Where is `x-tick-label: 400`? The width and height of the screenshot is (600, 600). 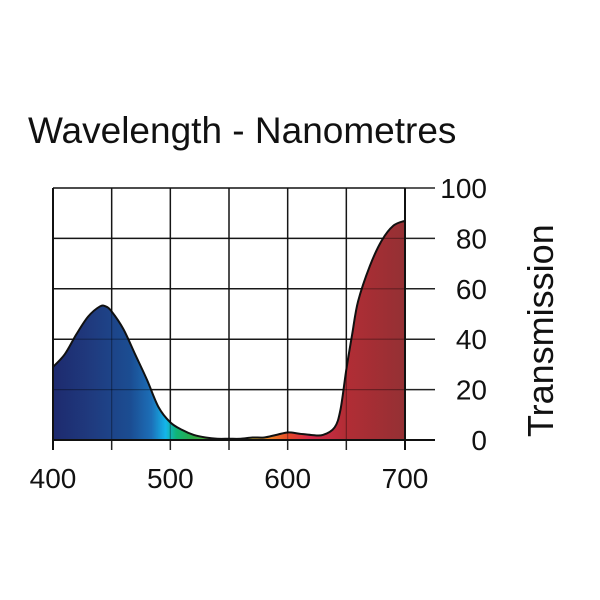
x-tick-label: 400 is located at coordinates (53, 478).